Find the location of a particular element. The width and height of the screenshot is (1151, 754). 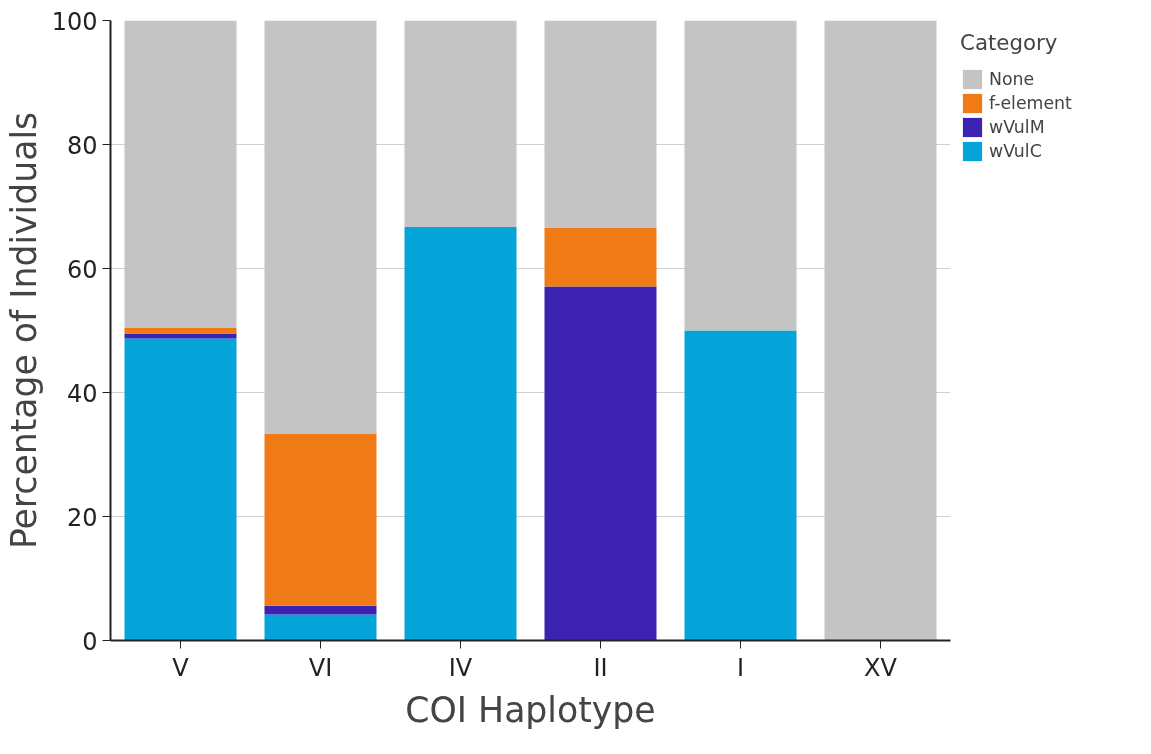

x-tick-label: II is located at coordinates (600, 667).